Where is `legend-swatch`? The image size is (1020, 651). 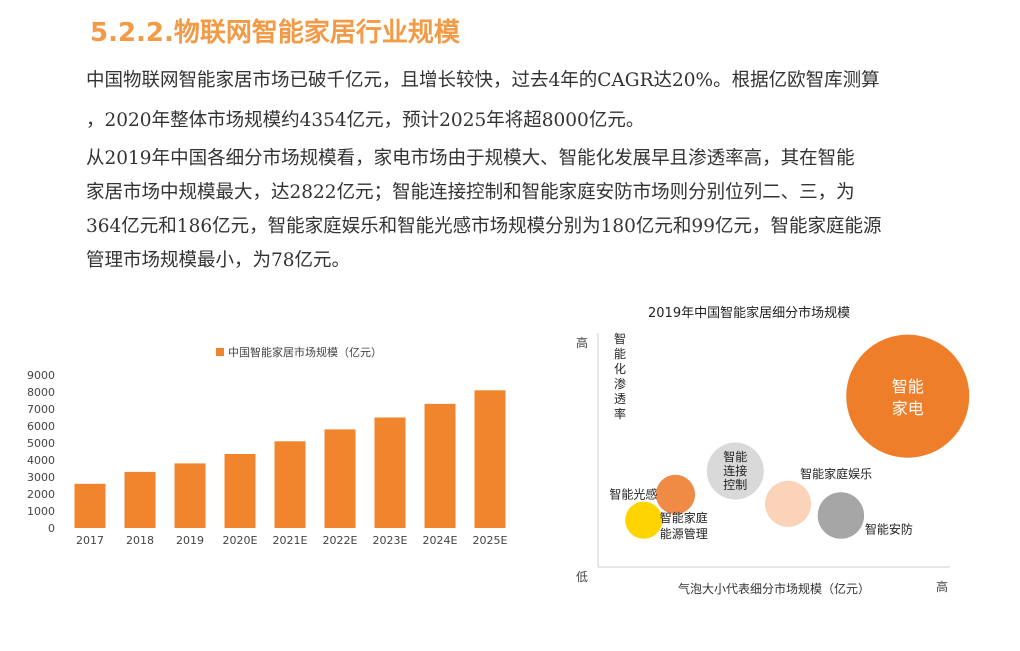
legend-swatch is located at coordinates (220, 352).